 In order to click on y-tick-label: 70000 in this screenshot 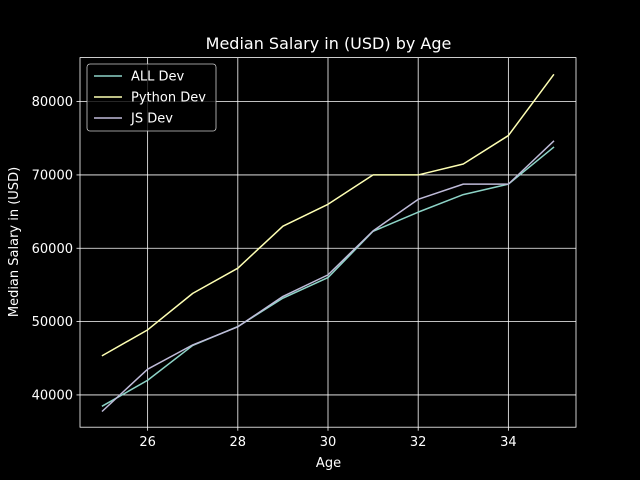, I will do `click(52, 175)`.